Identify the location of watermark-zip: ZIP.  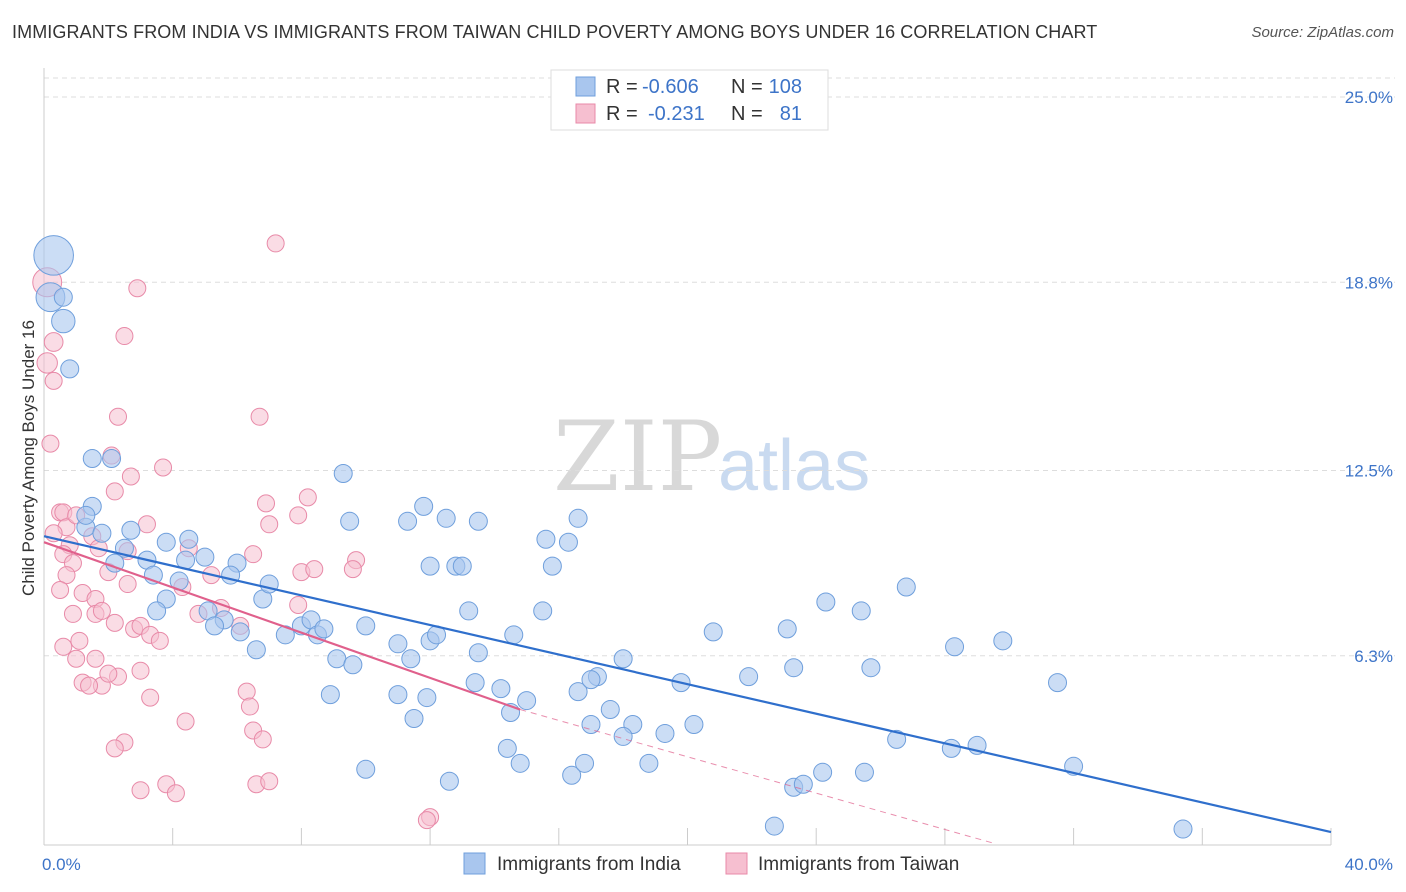
(637, 457).